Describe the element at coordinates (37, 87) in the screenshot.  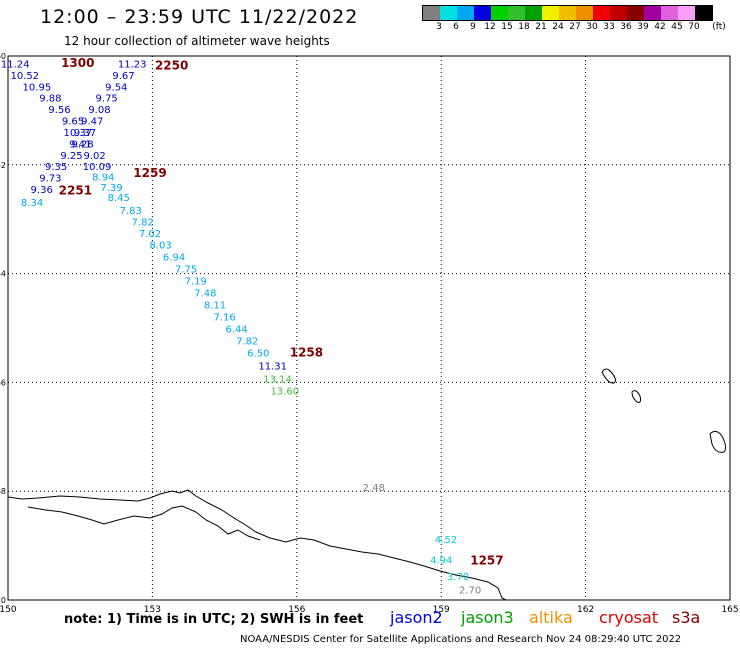
I see `wave-height-point: 10.95` at that location.